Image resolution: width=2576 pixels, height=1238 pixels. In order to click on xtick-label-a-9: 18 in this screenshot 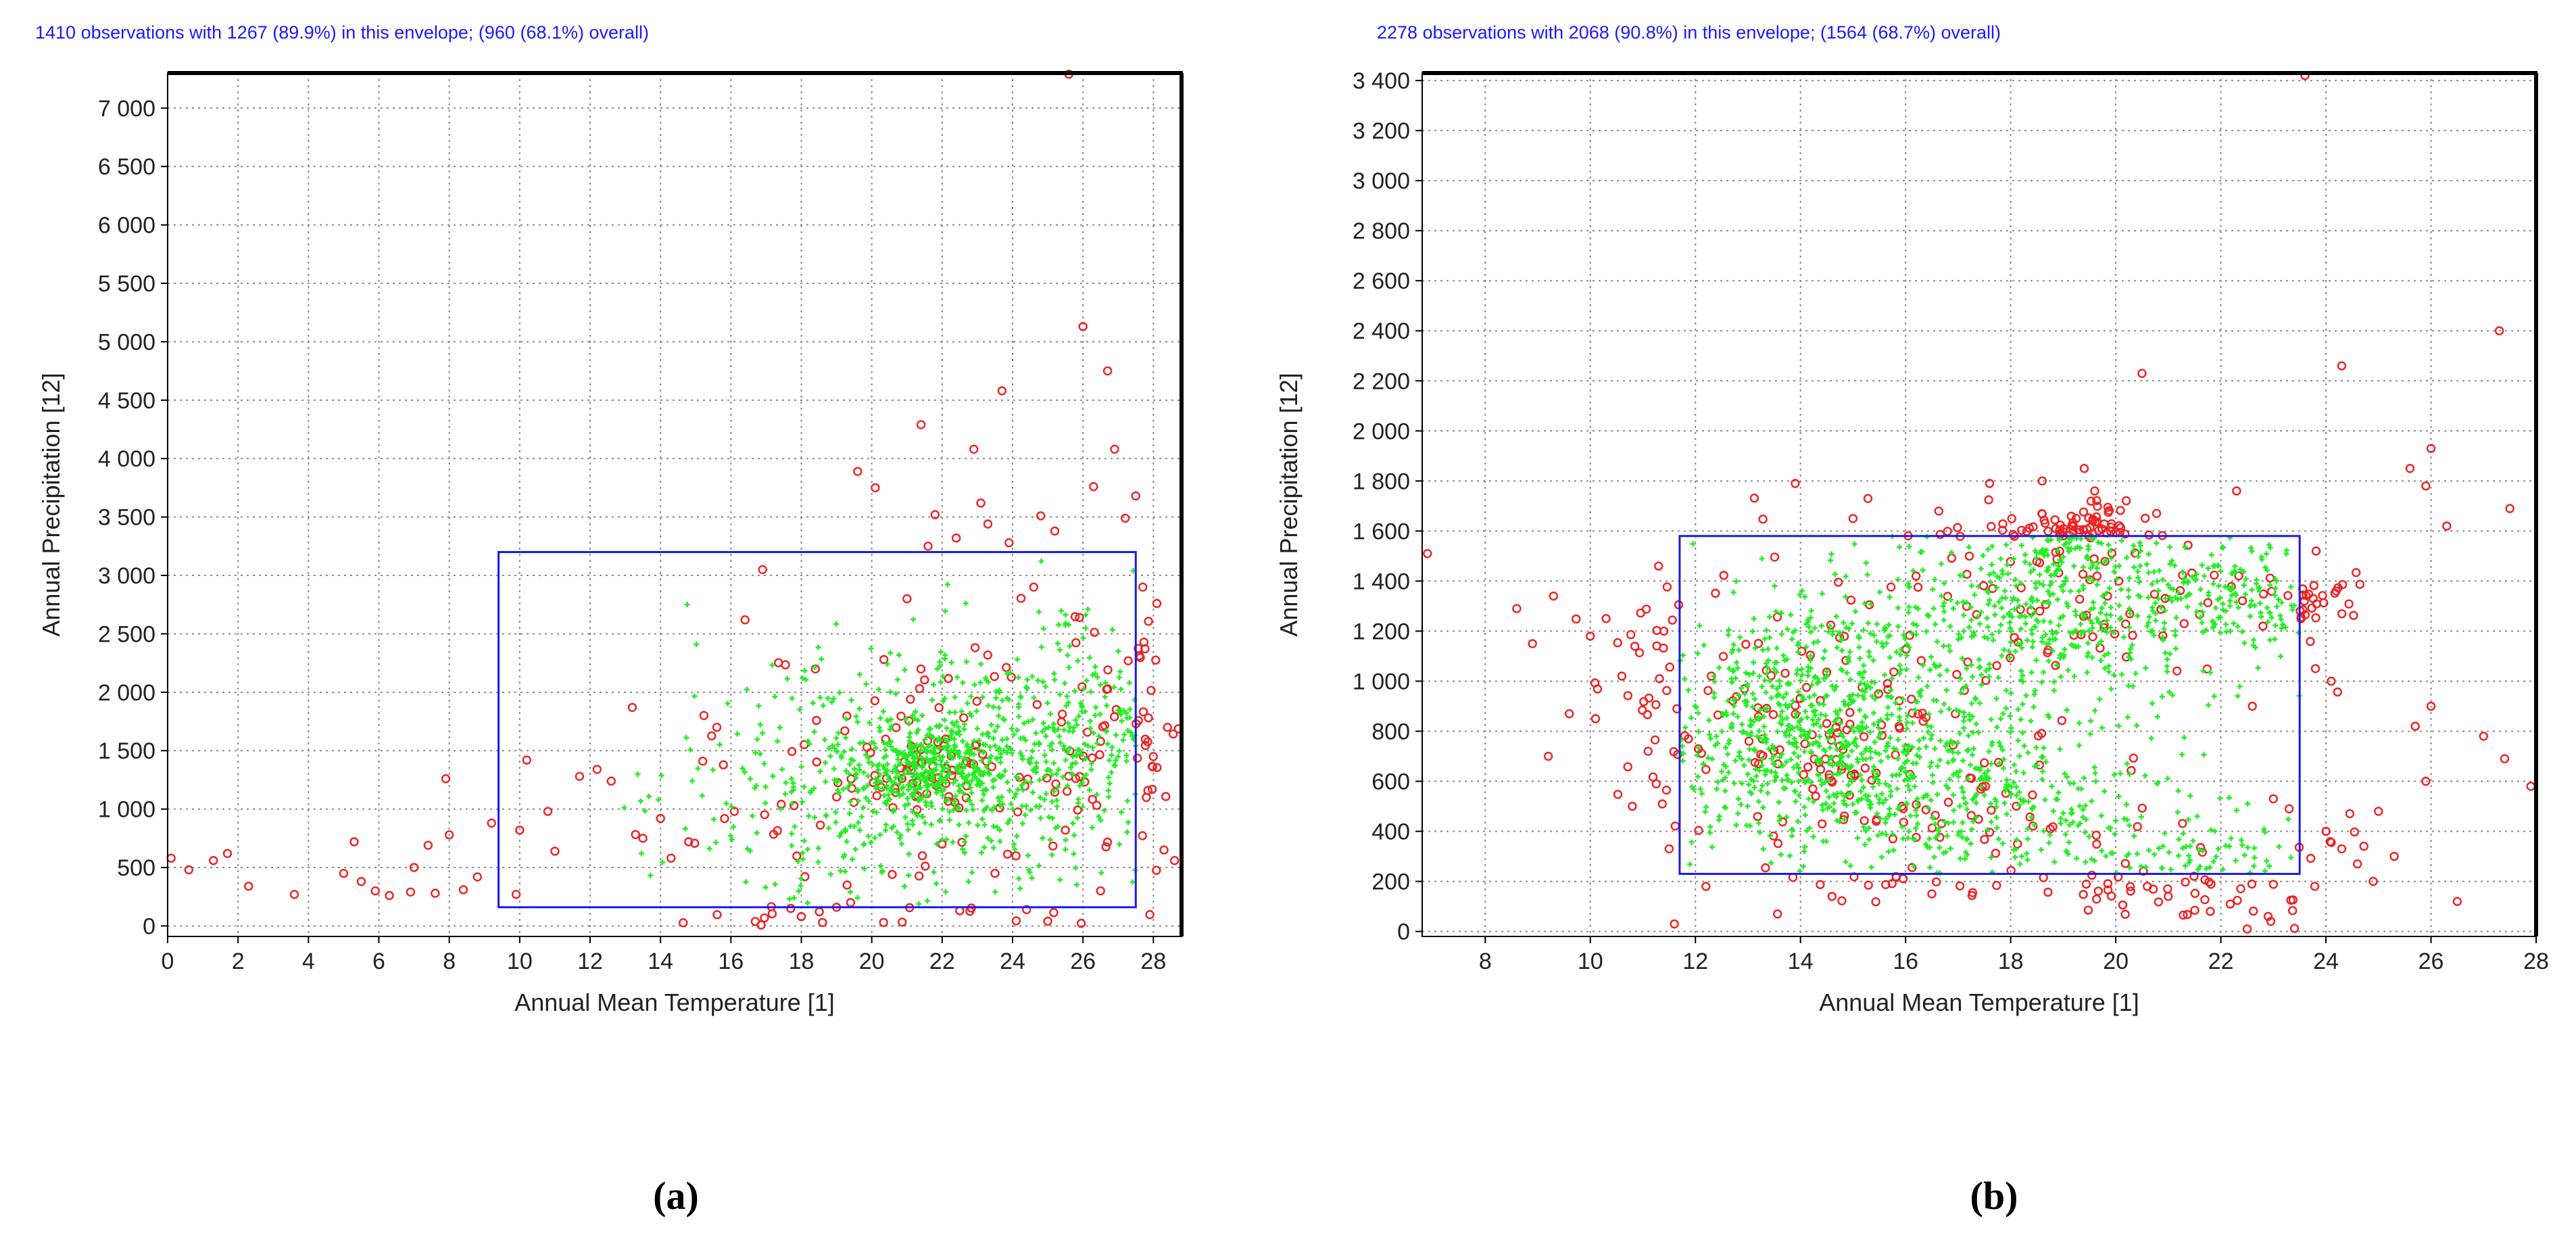, I will do `click(802, 961)`.